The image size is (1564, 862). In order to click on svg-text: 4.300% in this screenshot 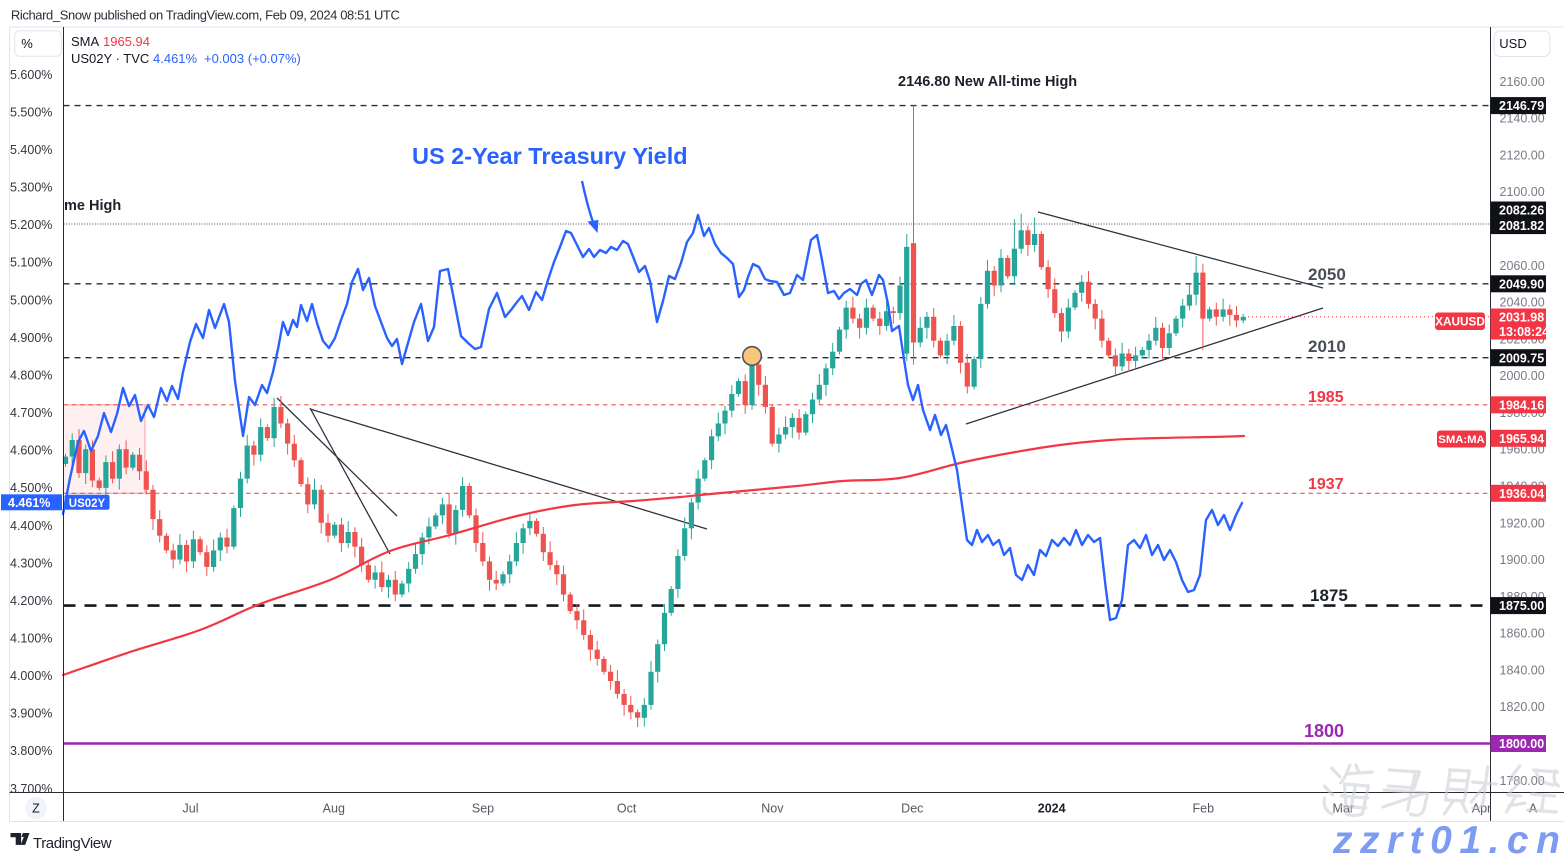, I will do `click(31, 563)`.